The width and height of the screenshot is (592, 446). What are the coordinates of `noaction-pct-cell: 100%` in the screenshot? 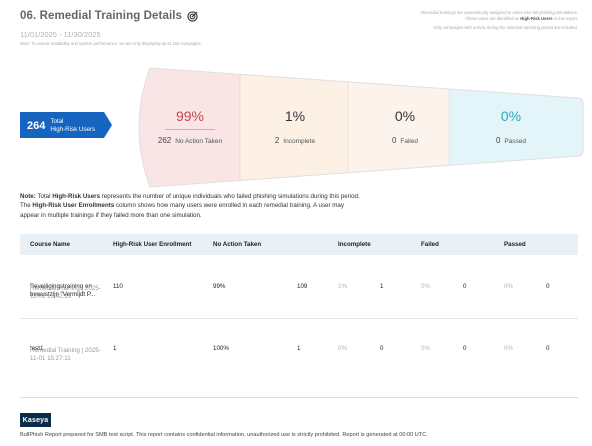 It's located at (221, 348).